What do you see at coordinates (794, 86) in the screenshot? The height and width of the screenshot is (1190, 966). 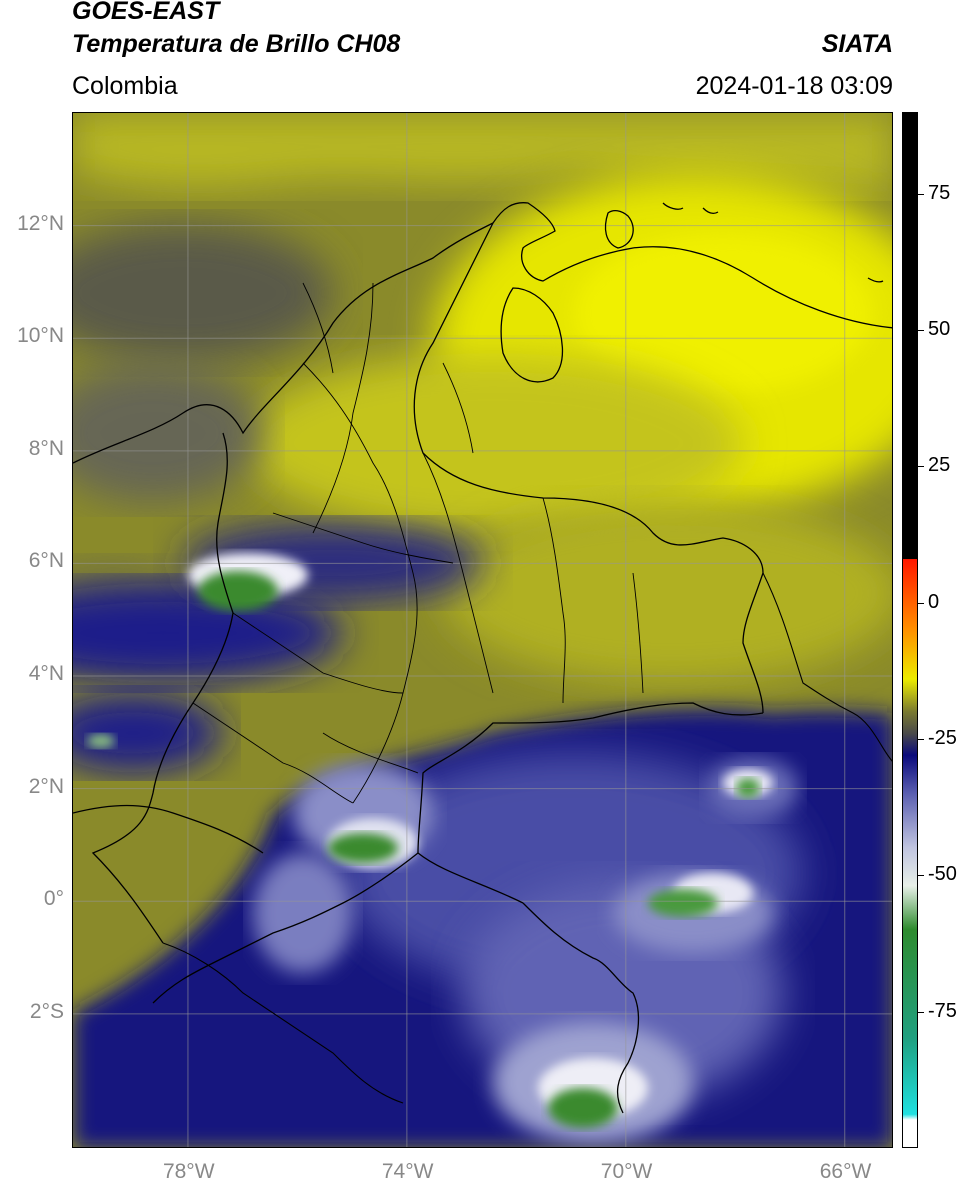 I see `datetime-label: 2024-01-18 03:09` at bounding box center [794, 86].